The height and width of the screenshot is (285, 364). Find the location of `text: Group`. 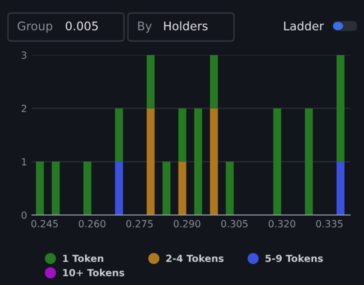

text: Group is located at coordinates (35, 27).